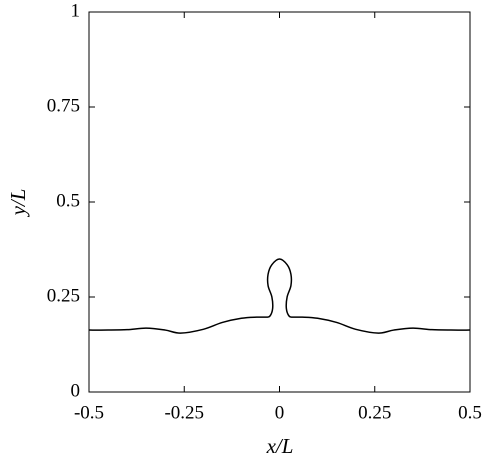 The height and width of the screenshot is (465, 487). I want to click on x-tick-label: 0.25, so click(374, 412).